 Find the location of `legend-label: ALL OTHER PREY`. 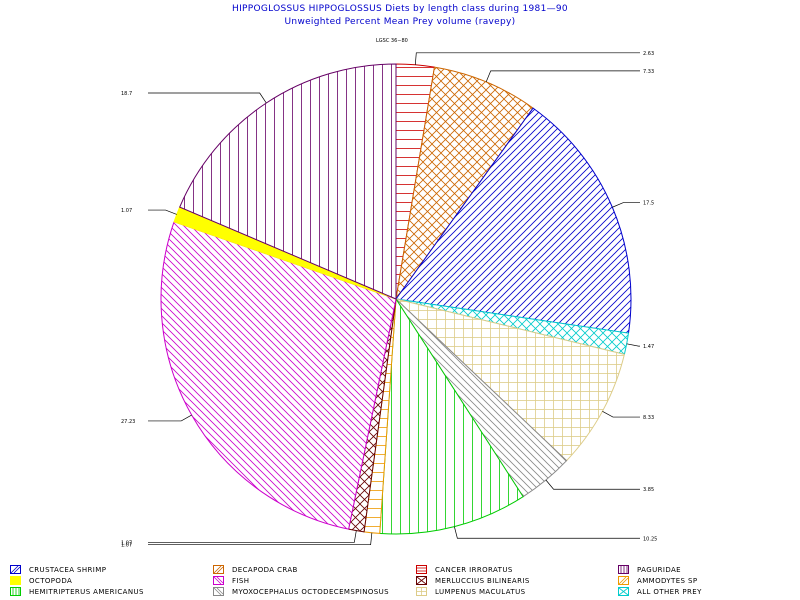

legend-label: ALL OTHER PREY is located at coordinates (669, 591).